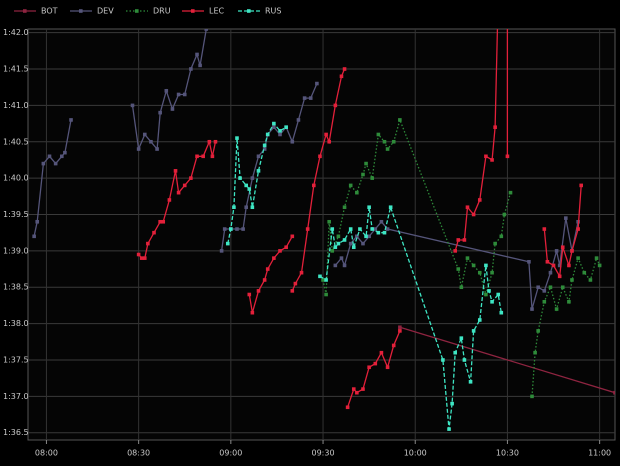 The width and height of the screenshot is (620, 466). I want to click on x-tick-label: 10:30, so click(507, 453).